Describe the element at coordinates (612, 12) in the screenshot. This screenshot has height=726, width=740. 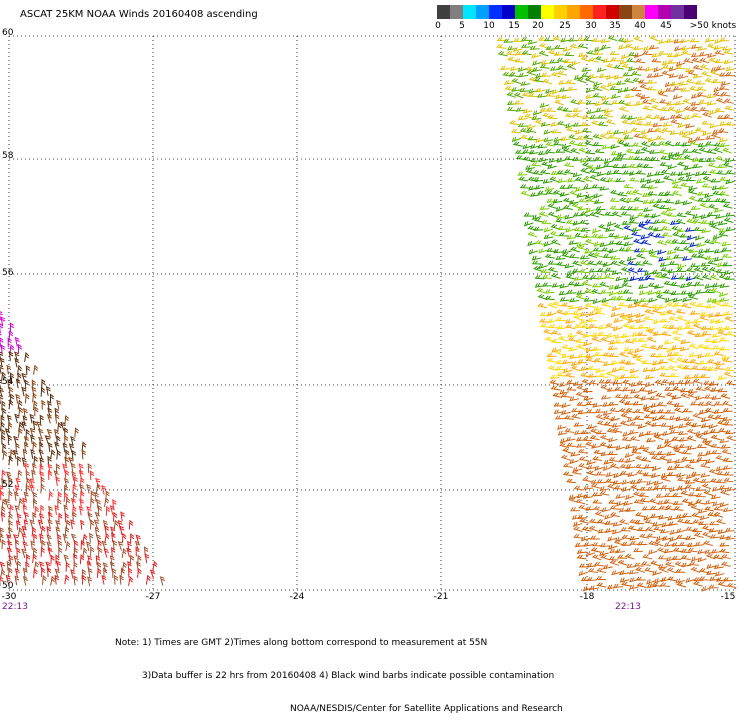
I see `colorbar-swatch` at that location.